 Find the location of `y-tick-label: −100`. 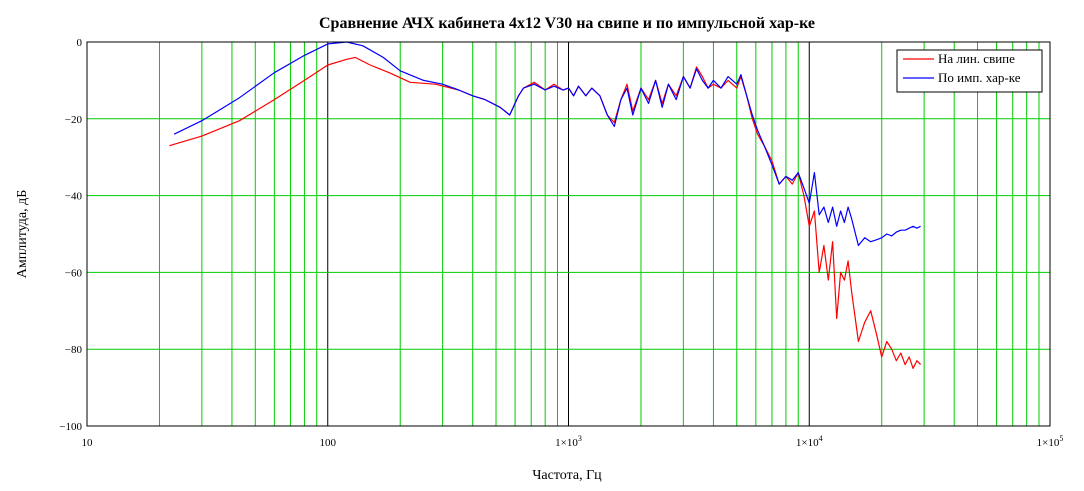

y-tick-label: −100 is located at coordinates (70, 427).